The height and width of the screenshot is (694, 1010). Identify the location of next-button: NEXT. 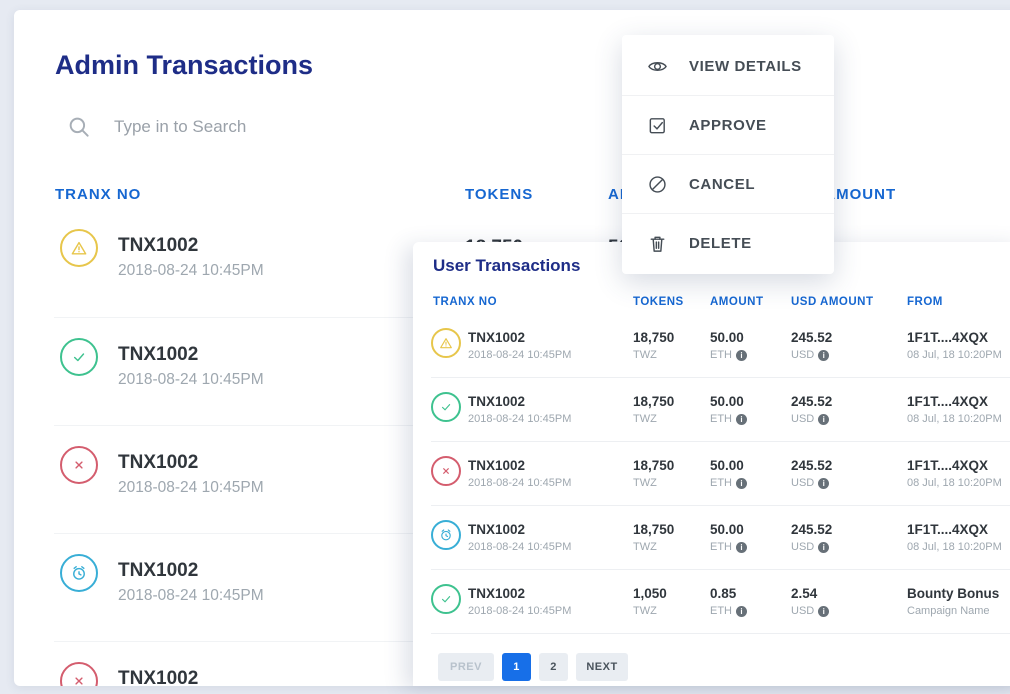
(602, 667).